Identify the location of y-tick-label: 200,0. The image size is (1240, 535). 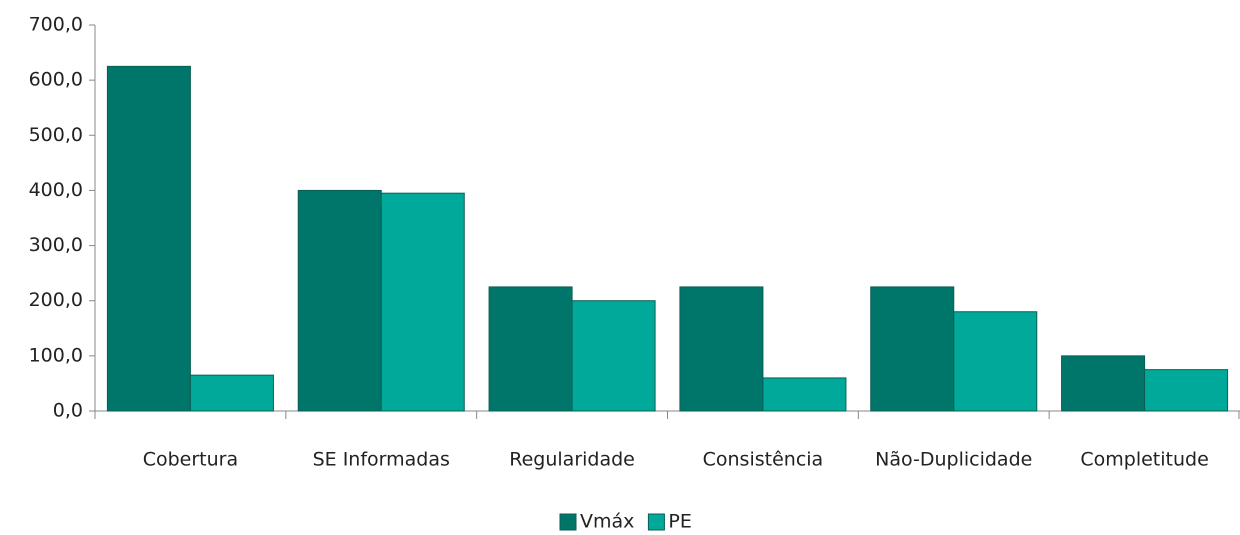
(56, 300).